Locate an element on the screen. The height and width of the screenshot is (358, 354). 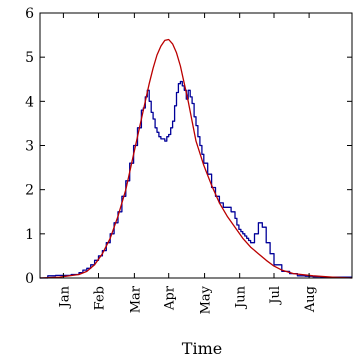
y-tick-label: 5 is located at coordinates (29, 58).